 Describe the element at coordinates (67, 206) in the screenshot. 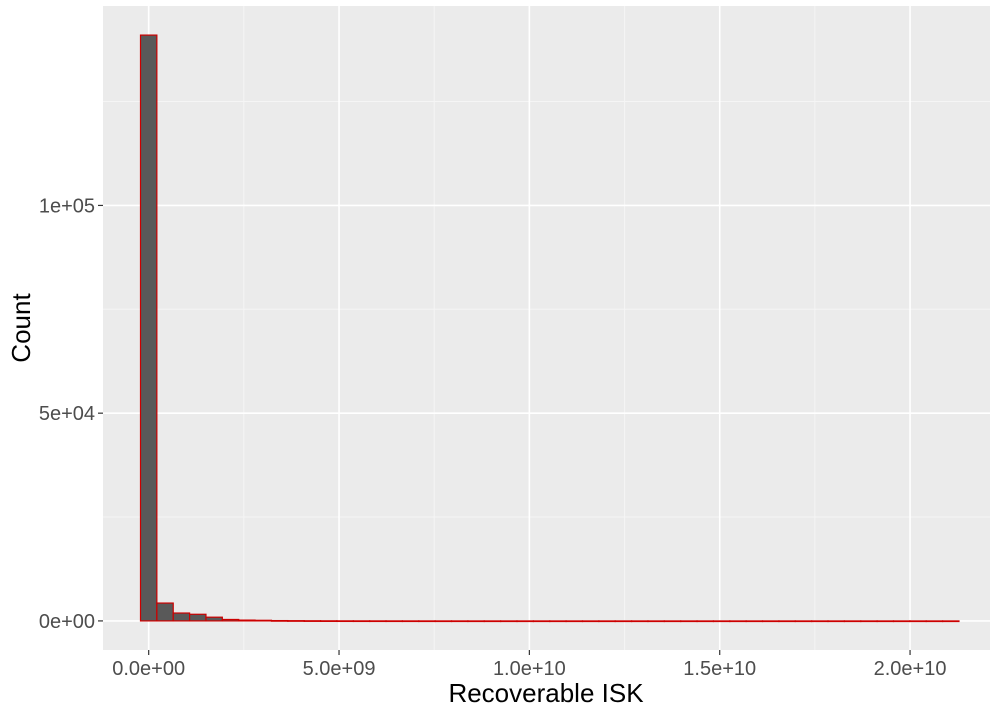

I see `y-tick-label: 1e+05` at that location.